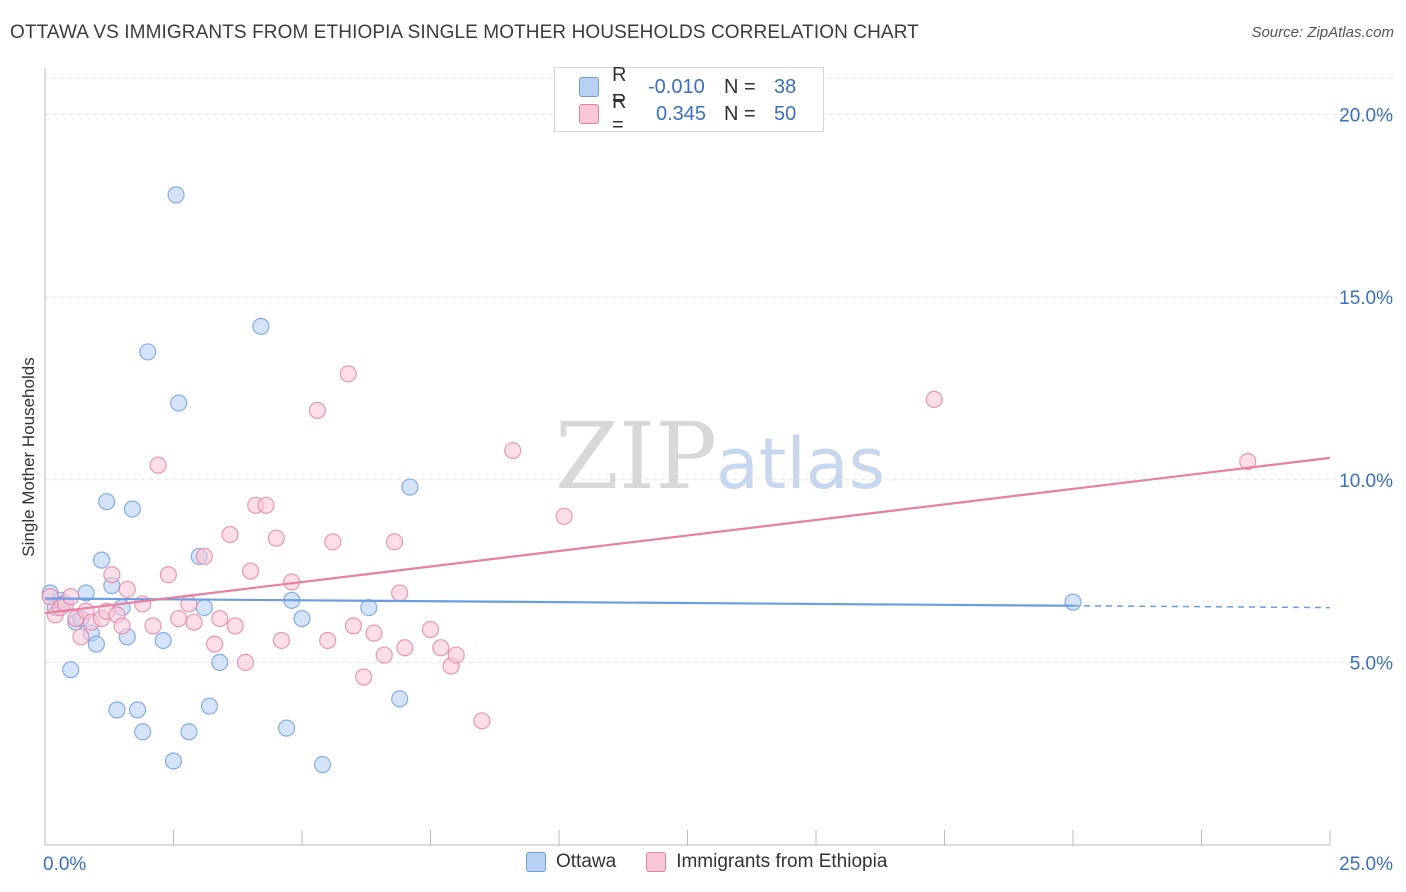 This screenshot has width=1406, height=892. I want to click on series-legend: Ottawa Immigrants from Ethiopia, so click(721, 862).